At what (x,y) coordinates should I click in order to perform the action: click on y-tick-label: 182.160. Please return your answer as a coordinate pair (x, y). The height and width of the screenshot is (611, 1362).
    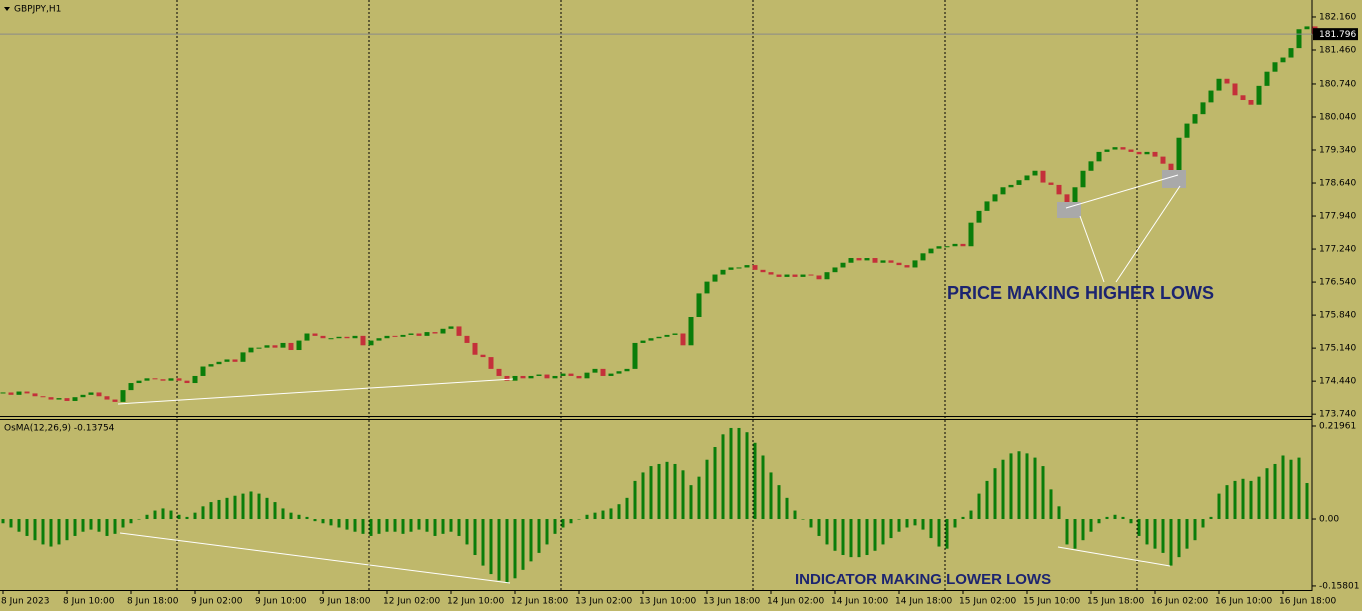
    Looking at the image, I should click on (1337, 17).